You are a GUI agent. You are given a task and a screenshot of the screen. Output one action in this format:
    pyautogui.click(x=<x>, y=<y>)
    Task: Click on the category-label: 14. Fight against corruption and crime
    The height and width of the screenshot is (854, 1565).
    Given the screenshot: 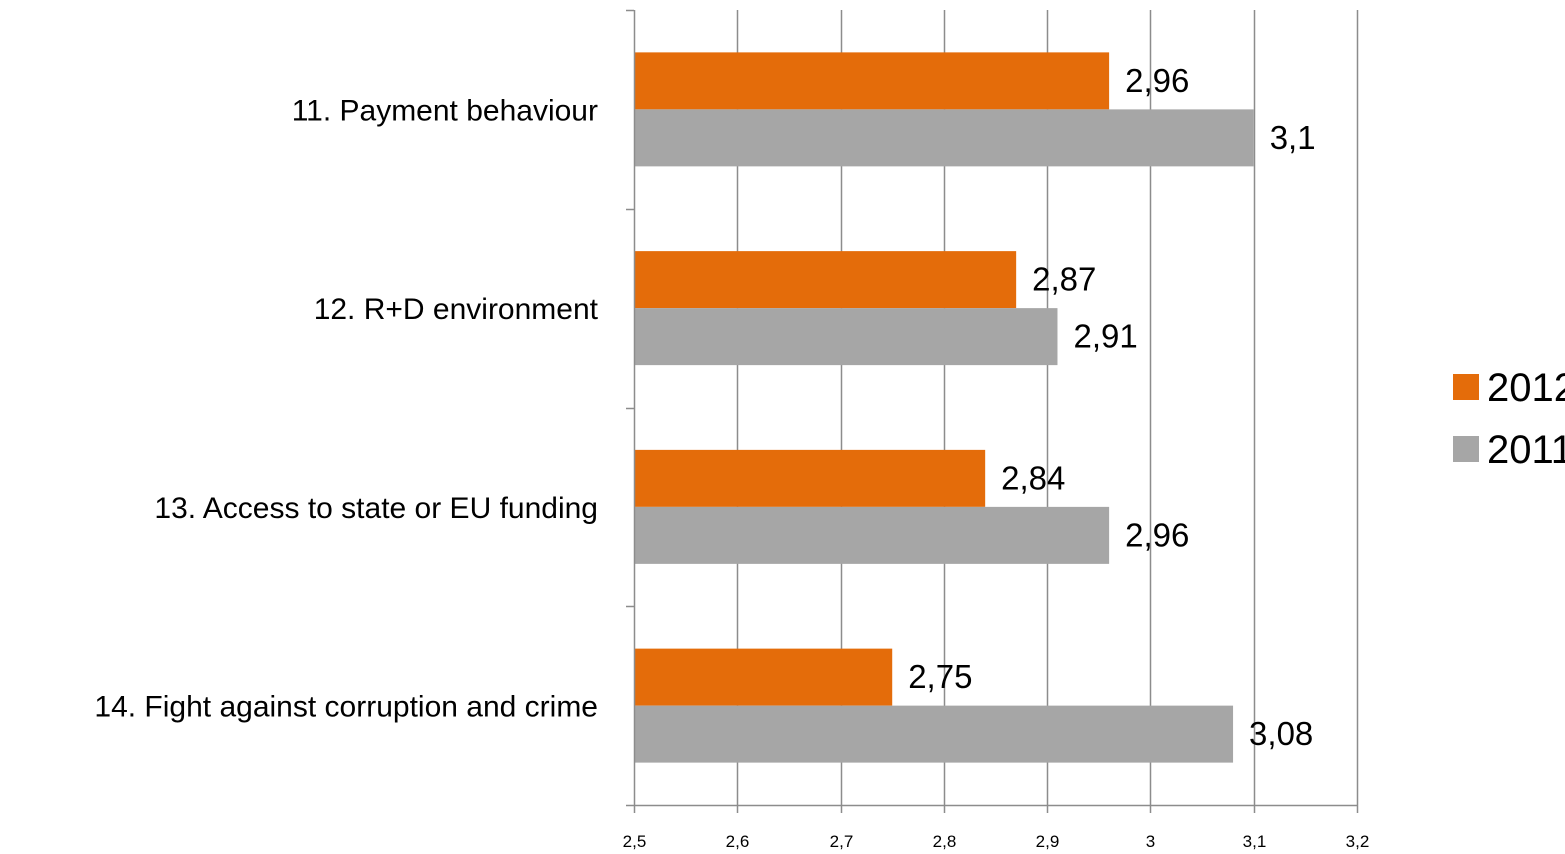 What is the action you would take?
    pyautogui.click(x=346, y=707)
    